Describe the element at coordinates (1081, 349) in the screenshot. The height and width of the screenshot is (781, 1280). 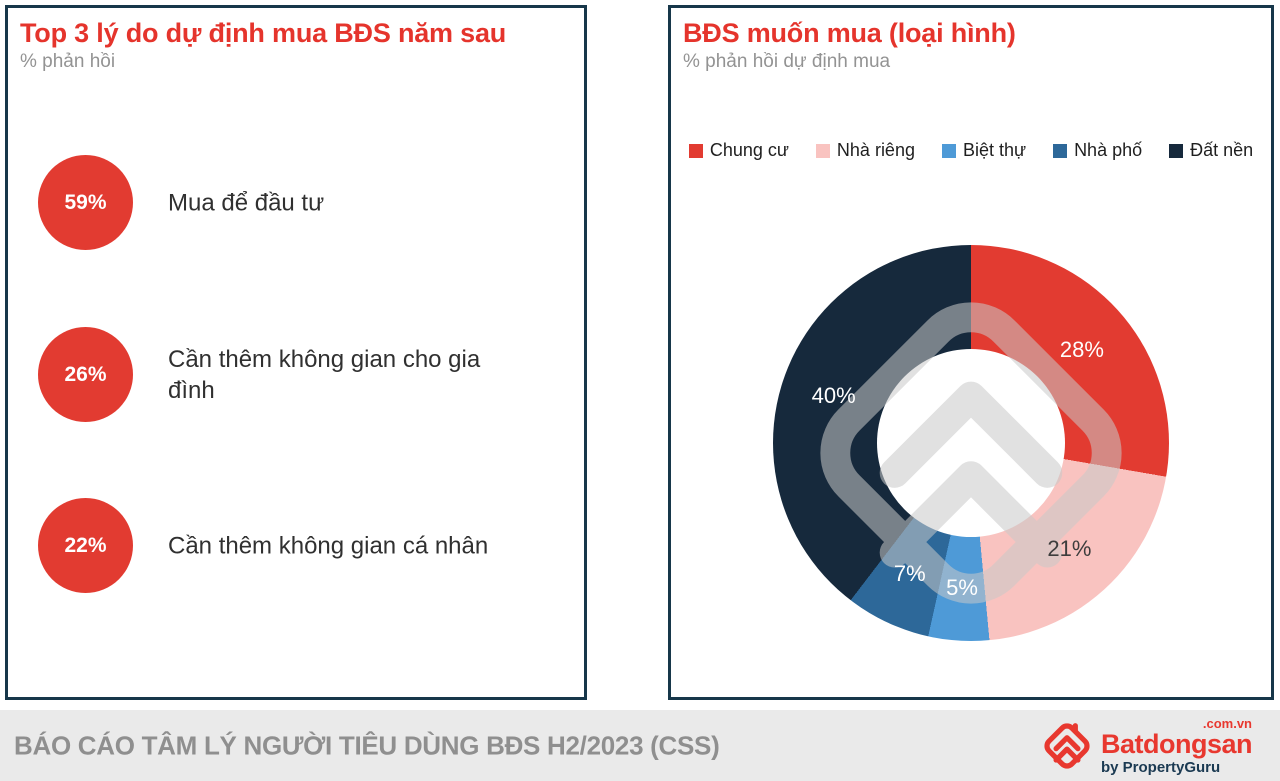
I see `donut-slice-label: 28%` at that location.